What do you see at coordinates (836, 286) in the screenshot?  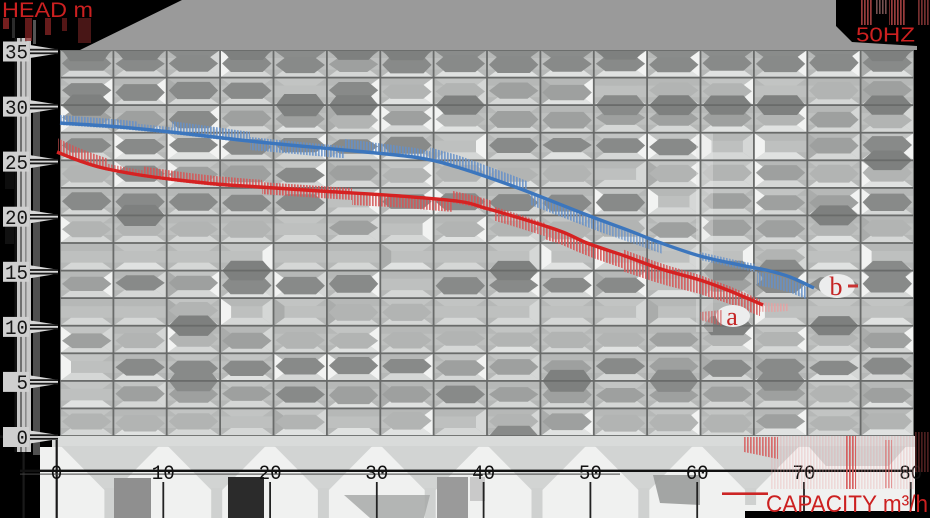 I see `svg-text: b` at bounding box center [836, 286].